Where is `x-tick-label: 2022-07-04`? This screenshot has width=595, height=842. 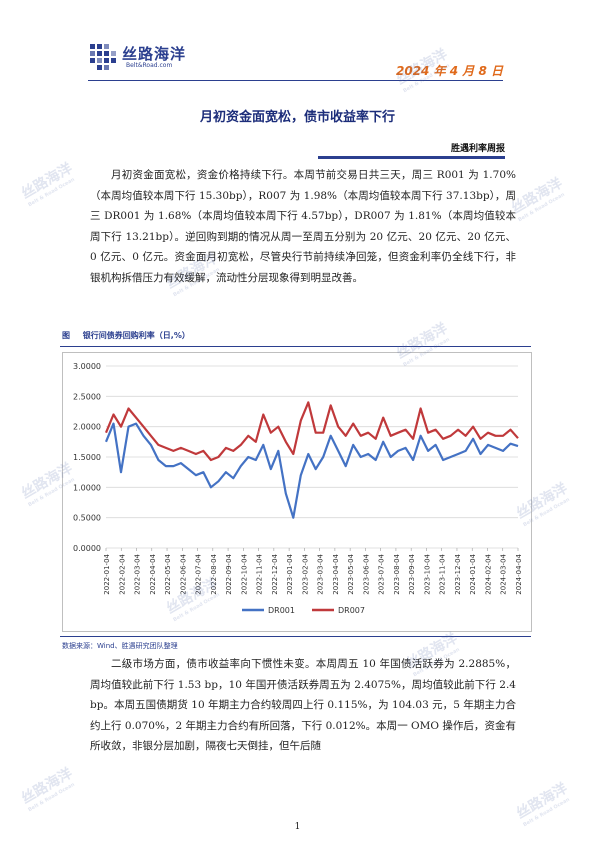 x-tick-label: 2022-07-04 is located at coordinates (199, 573).